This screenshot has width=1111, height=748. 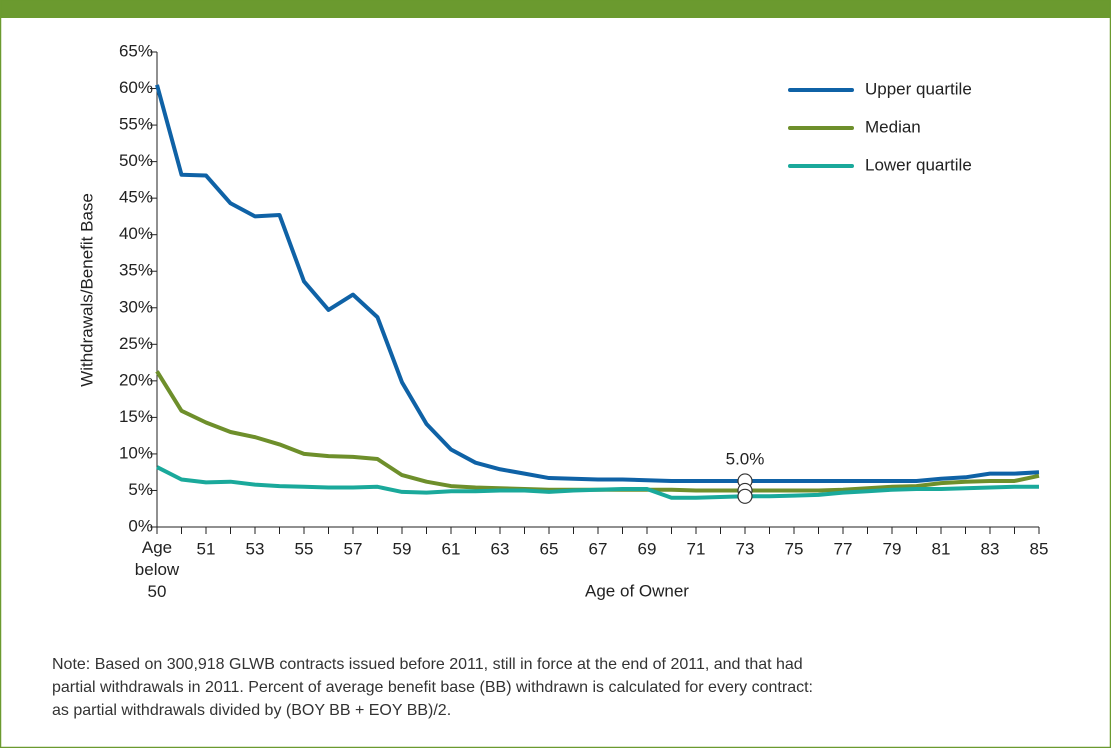 What do you see at coordinates (136, 87) in the screenshot?
I see `y-tick-label: 60%` at bounding box center [136, 87].